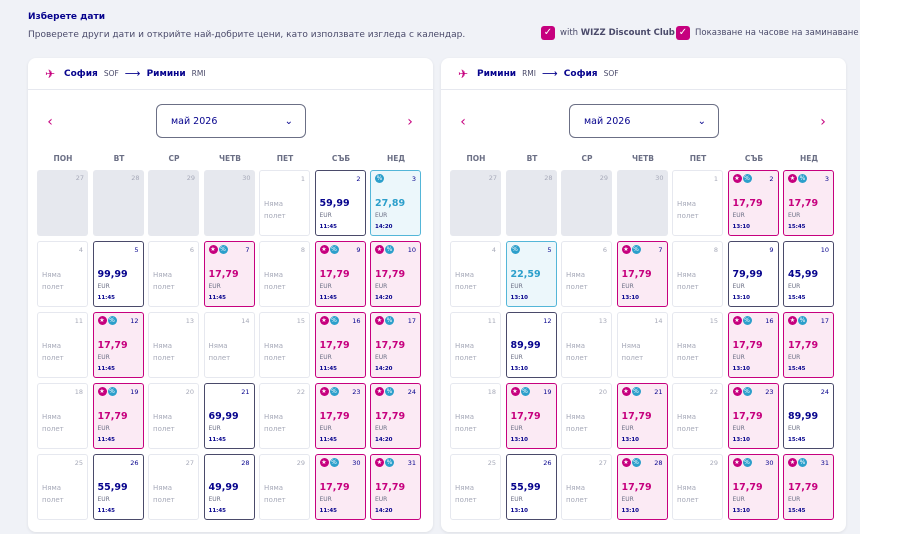  Describe the element at coordinates (118, 274) in the screenshot. I see `calendar-day-cell: 5 99,99 EUR 11:45` at that location.